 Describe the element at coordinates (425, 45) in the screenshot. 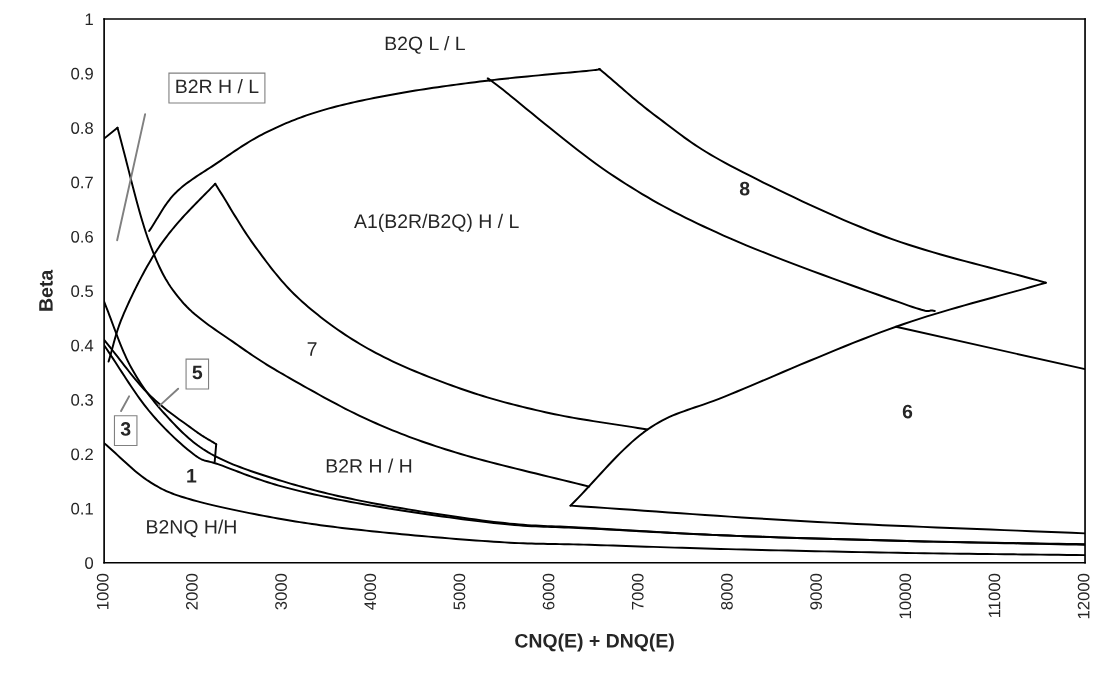

I see `annotation: B2Q L / L` at that location.